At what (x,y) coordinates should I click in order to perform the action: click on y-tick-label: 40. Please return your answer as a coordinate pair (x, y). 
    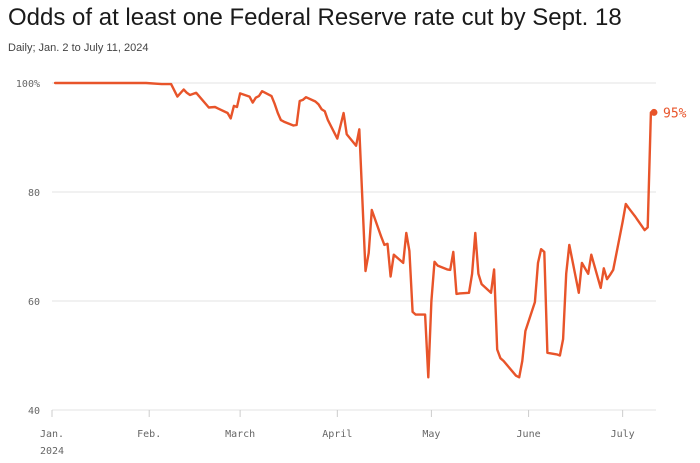
    Looking at the image, I should click on (34, 411).